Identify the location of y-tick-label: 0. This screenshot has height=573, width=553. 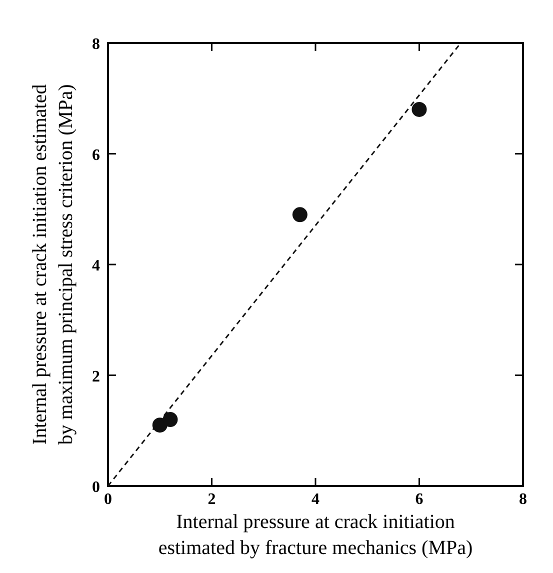
(96, 487).